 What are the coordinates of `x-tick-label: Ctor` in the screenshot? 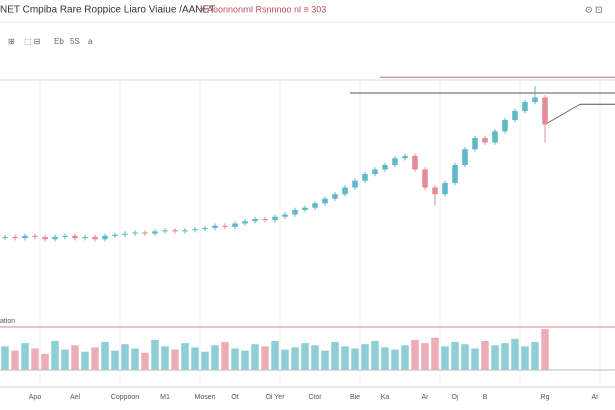 It's located at (315, 397).